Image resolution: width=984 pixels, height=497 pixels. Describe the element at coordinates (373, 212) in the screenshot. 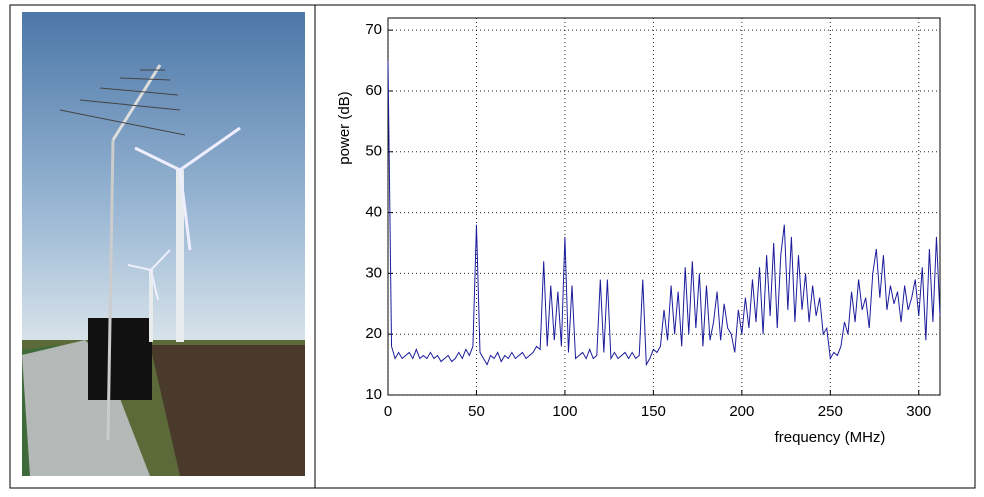

I see `y-tick-label: 40` at that location.